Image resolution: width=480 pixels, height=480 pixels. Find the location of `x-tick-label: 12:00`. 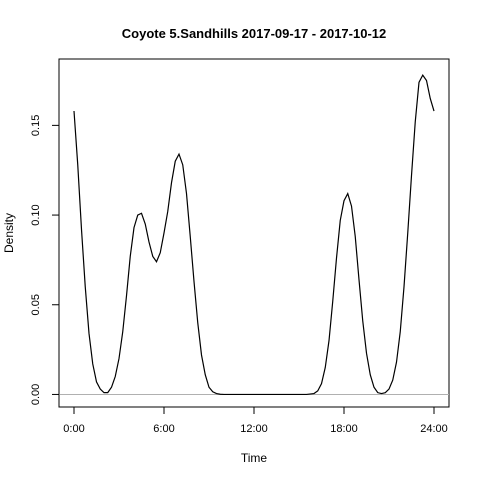

x-tick-label: 12:00 is located at coordinates (254, 429).